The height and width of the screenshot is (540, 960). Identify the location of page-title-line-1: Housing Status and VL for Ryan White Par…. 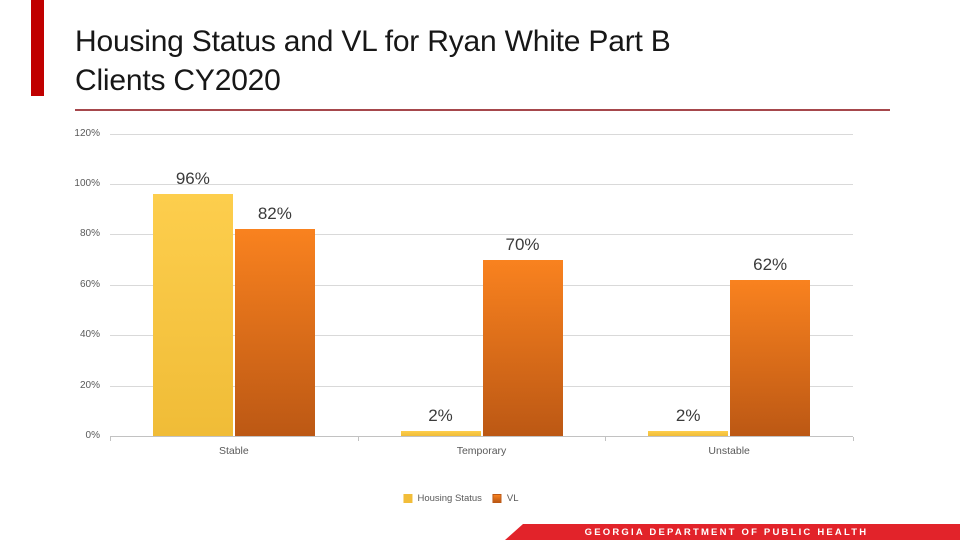
(373, 41).